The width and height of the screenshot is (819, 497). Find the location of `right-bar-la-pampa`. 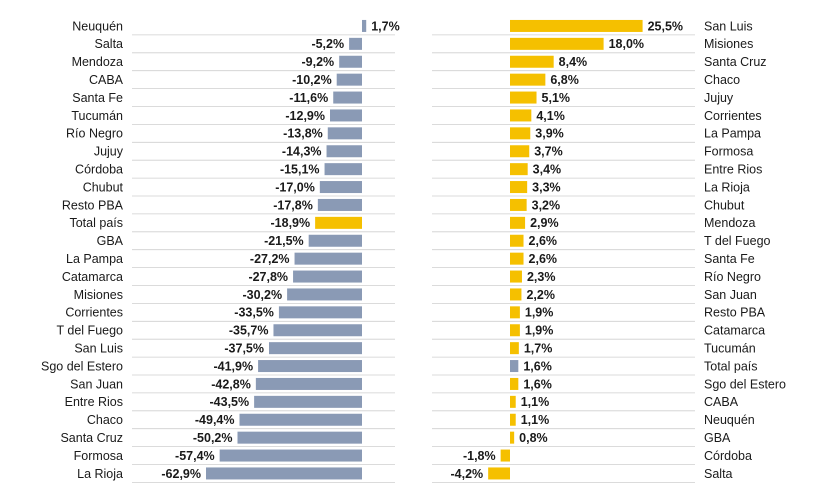

right-bar-la-pampa is located at coordinates (520, 133).